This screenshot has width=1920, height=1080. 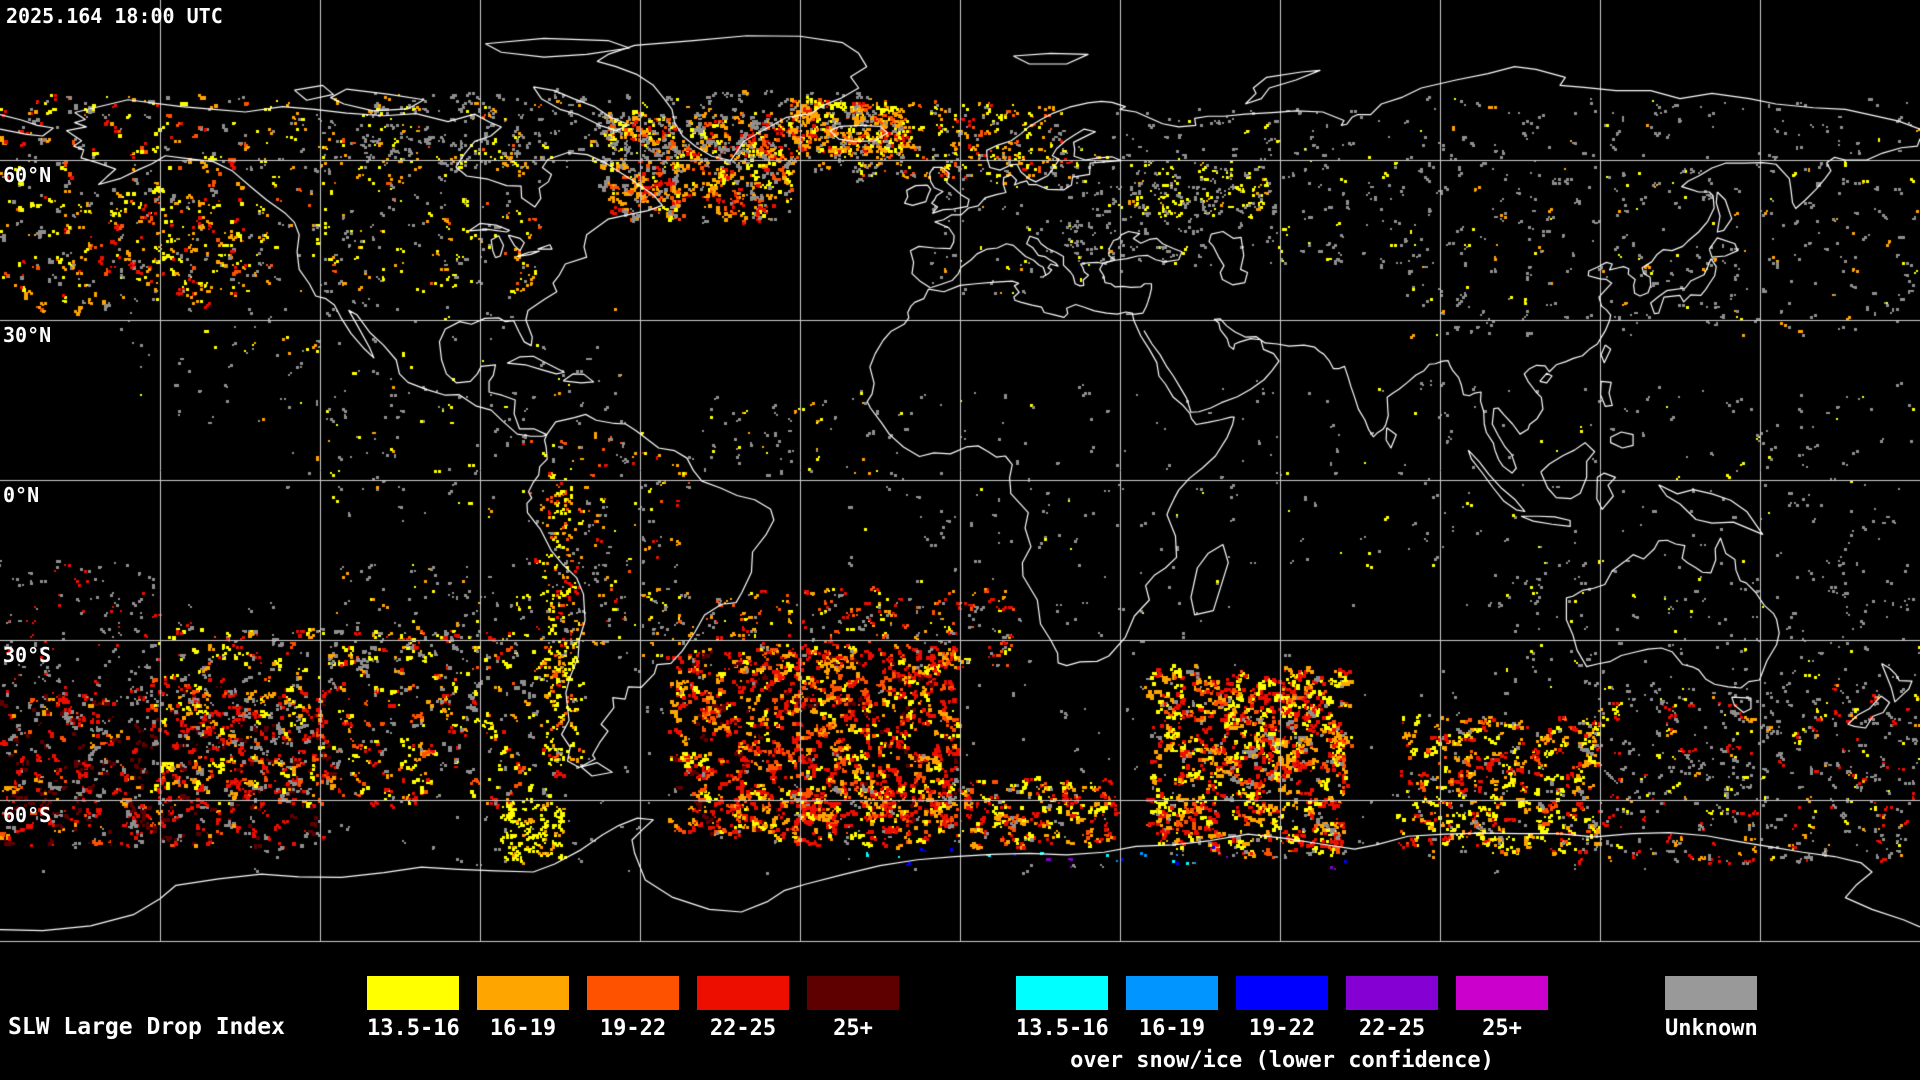 What do you see at coordinates (27, 815) in the screenshot?
I see `lat-label-60s: 60°S` at bounding box center [27, 815].